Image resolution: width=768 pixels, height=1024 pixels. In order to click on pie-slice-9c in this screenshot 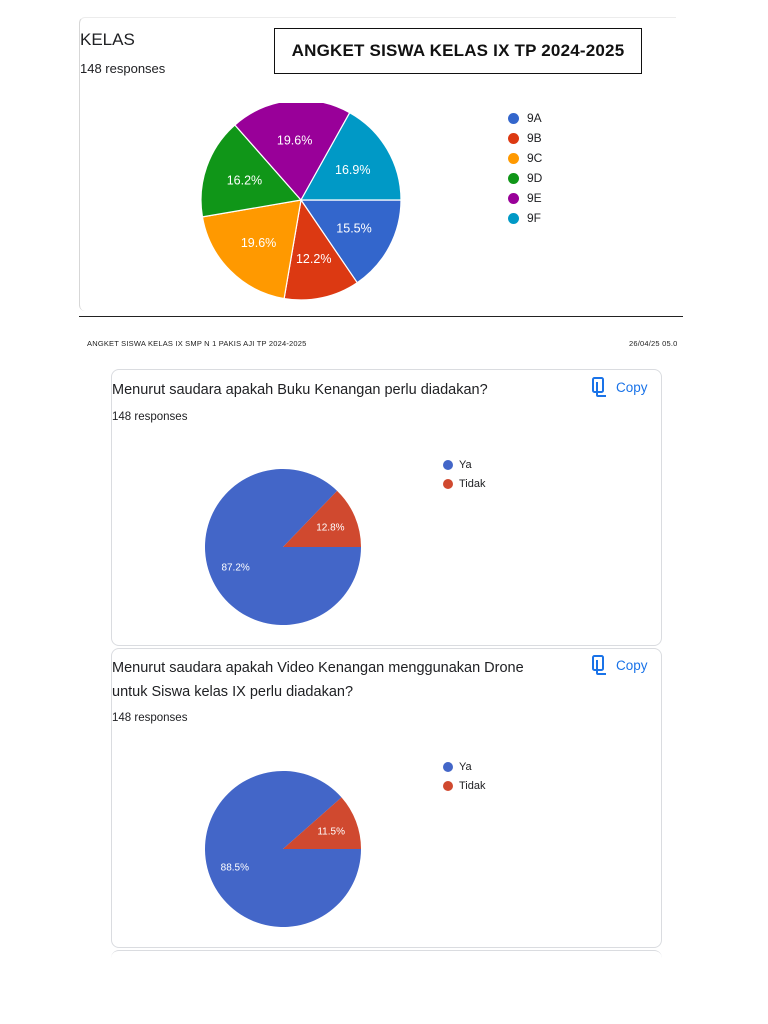, I will do `click(251, 249)`.